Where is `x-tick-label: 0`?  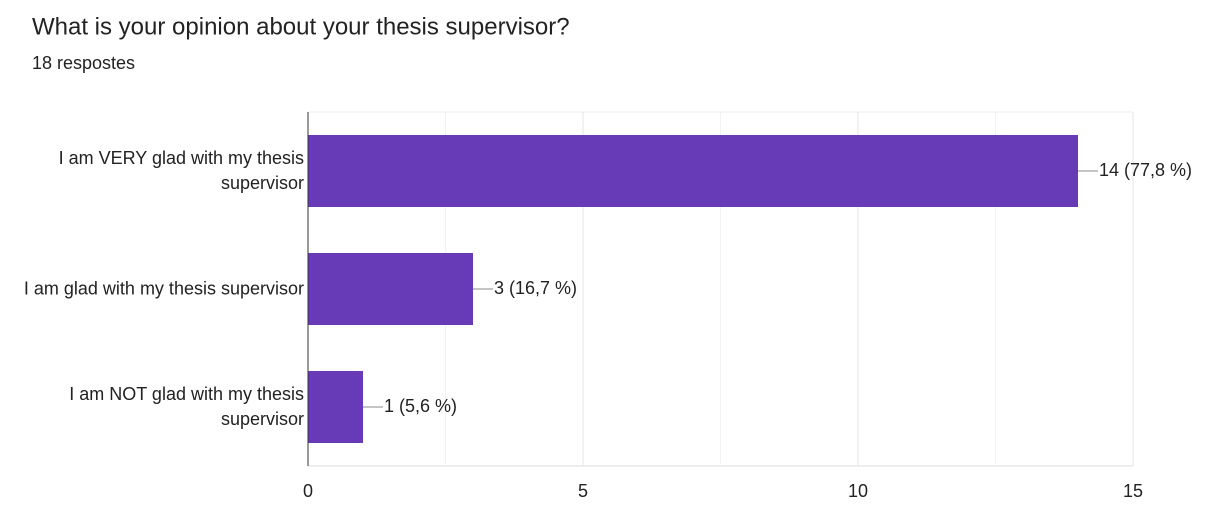
x-tick-label: 0 is located at coordinates (308, 491).